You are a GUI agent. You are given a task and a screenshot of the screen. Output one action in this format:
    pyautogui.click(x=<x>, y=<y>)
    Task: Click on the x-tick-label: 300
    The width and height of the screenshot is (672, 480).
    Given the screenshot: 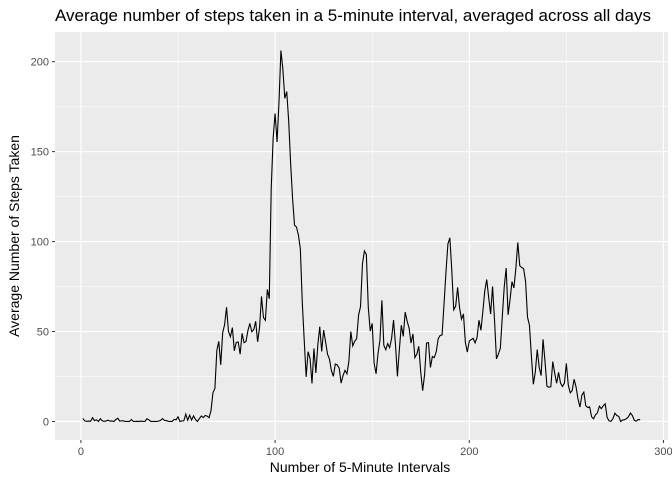 What is the action you would take?
    pyautogui.click(x=663, y=452)
    